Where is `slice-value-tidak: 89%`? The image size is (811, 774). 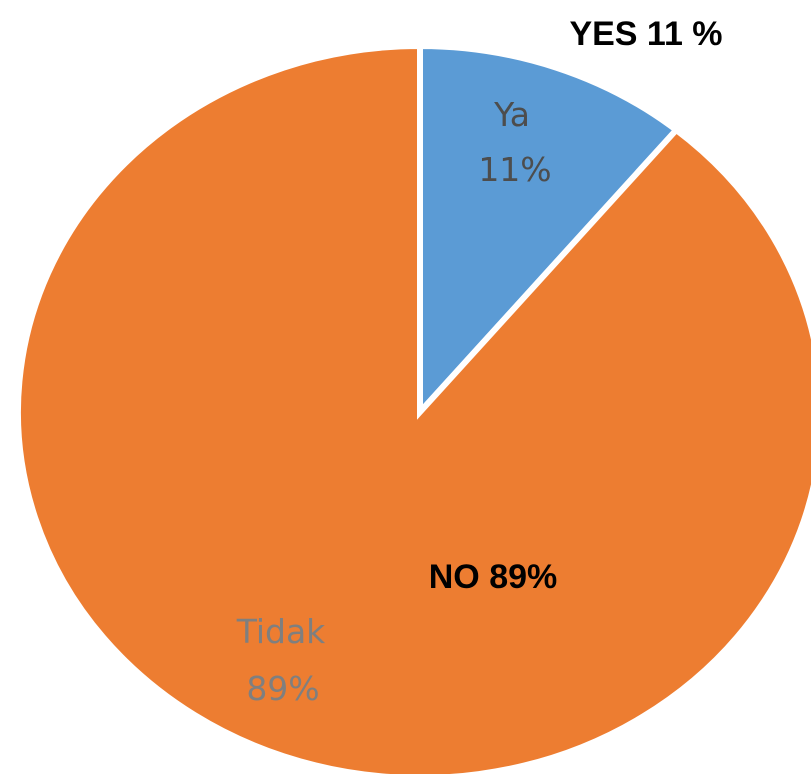
slice-value-tidak: 89% is located at coordinates (282, 688).